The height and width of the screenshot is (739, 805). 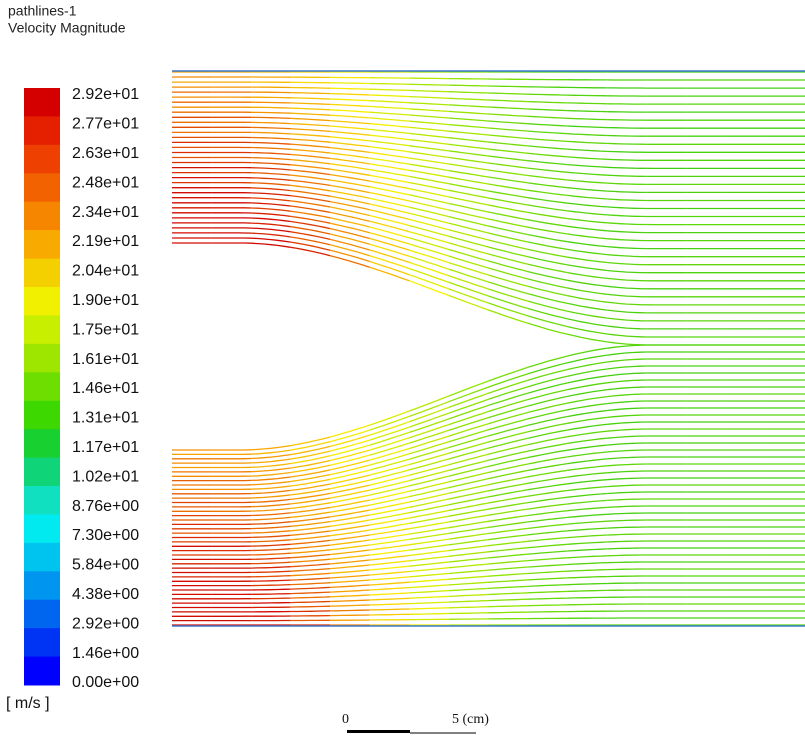 I want to click on legend-label: 2.48e+01, so click(x=105, y=182).